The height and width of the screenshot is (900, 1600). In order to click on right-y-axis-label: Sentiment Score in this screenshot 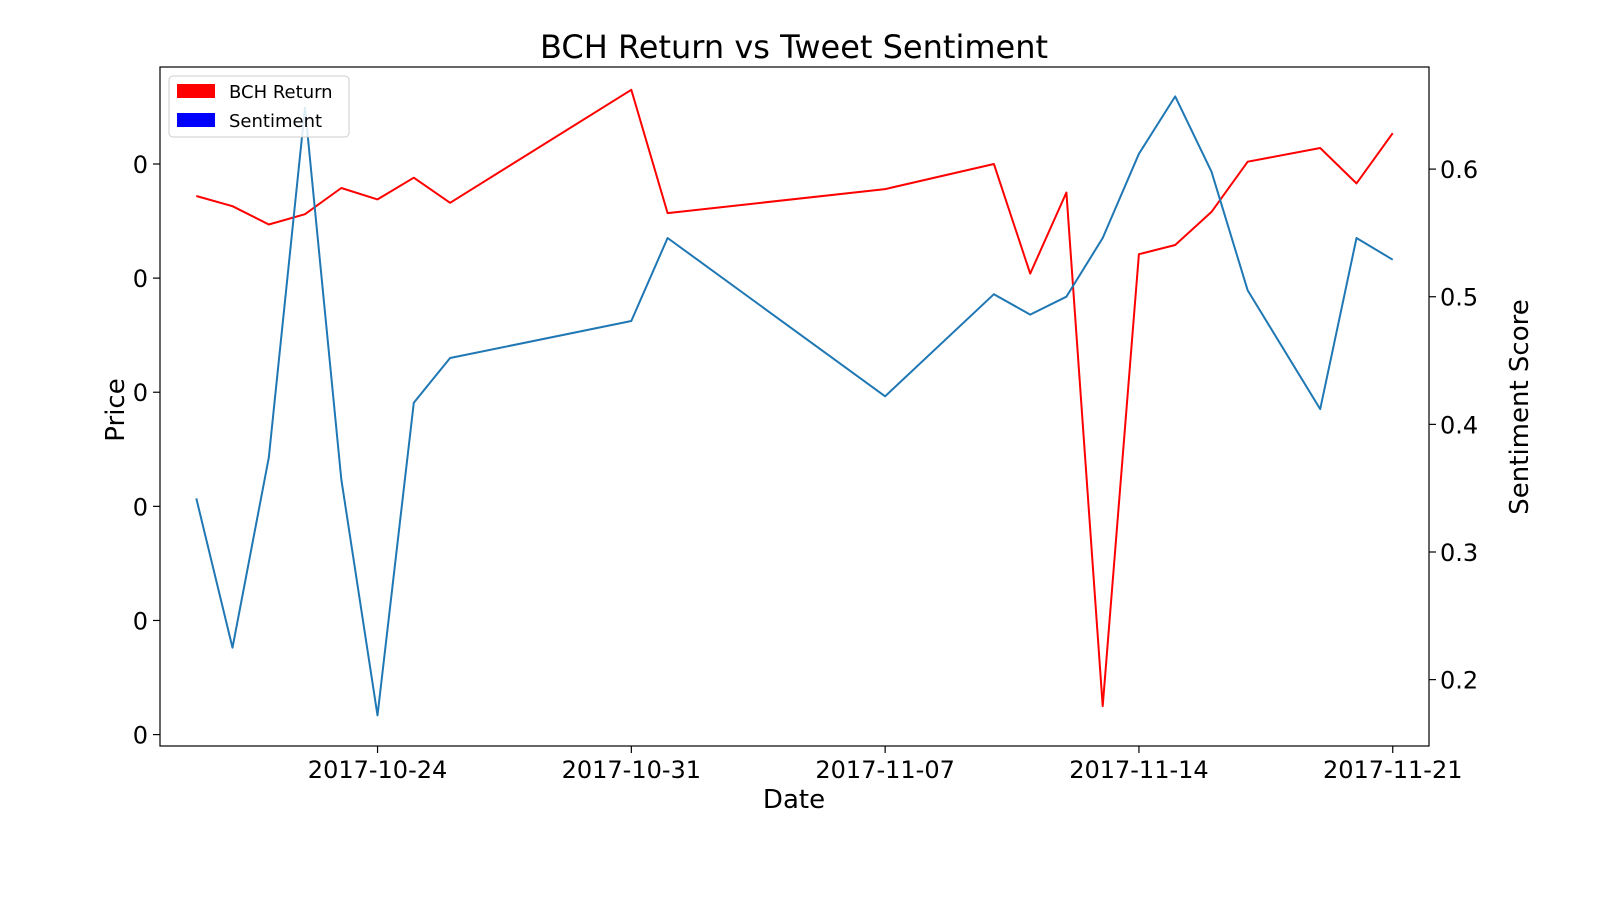, I will do `click(1520, 406)`.